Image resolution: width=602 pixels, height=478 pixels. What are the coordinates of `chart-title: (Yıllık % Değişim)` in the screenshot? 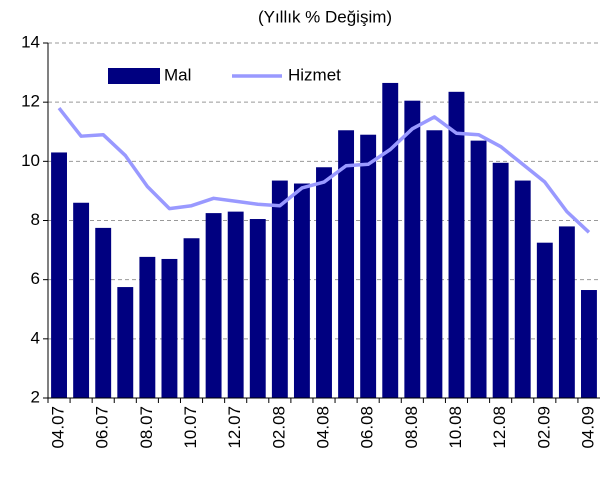 It's located at (325, 16).